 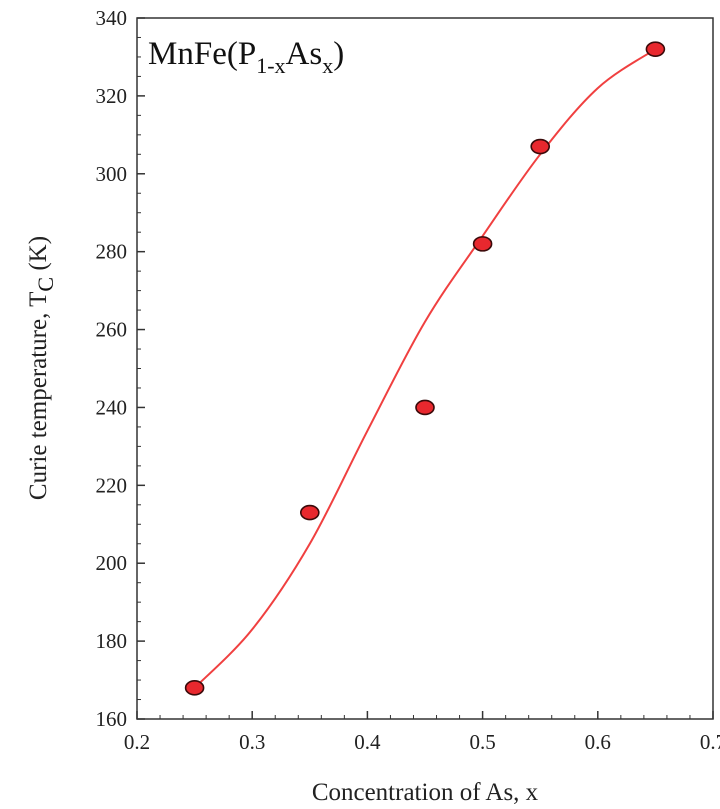 I want to click on x-tick-label: 0.2, so click(x=137, y=742).